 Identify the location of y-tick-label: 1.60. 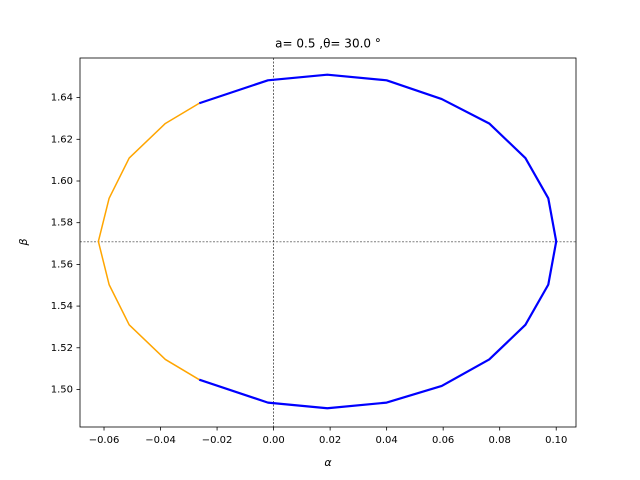
(62, 181).